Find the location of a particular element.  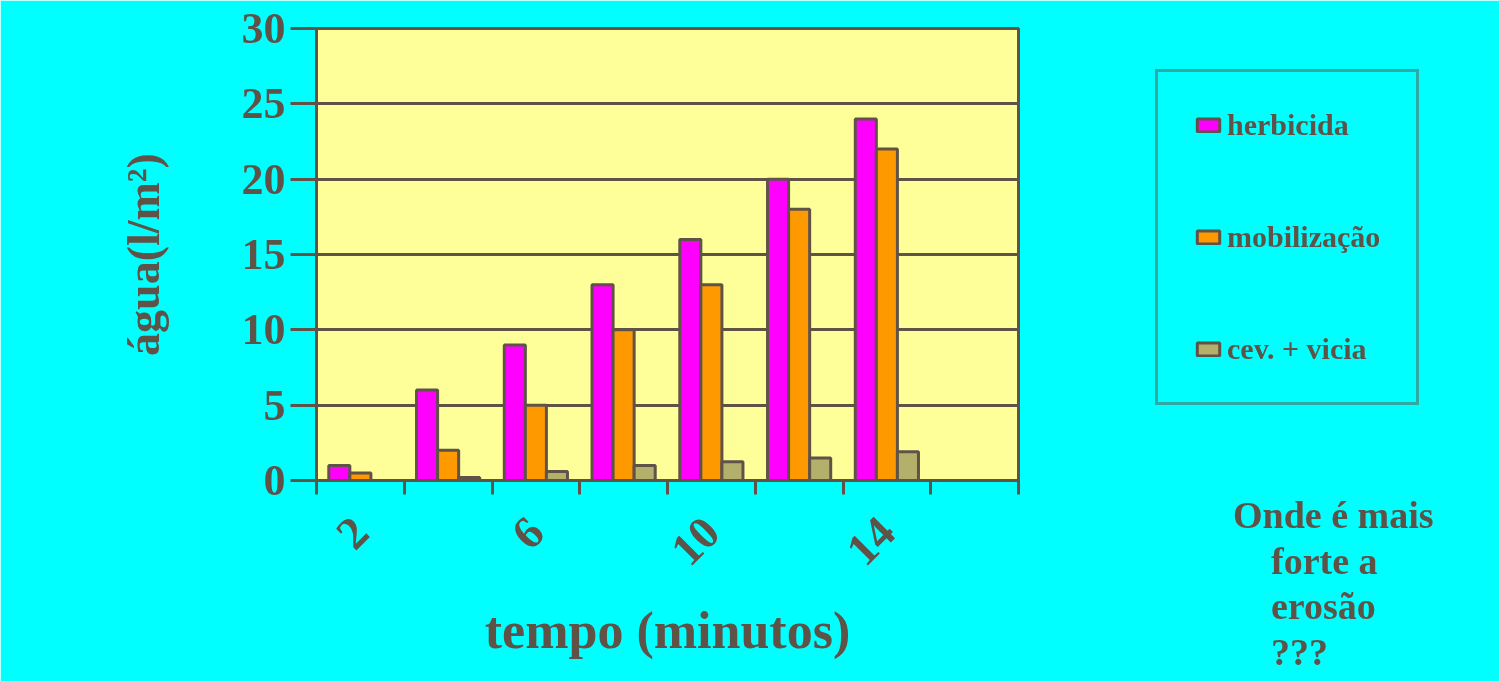

y-tick-label: 0 is located at coordinates (274, 480).